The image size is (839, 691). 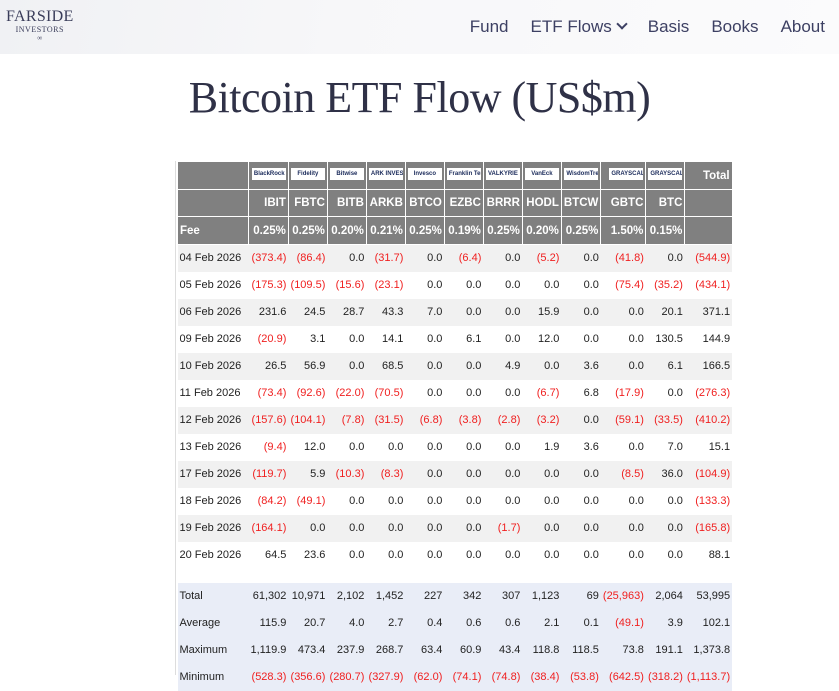 I want to click on summary-cell: 191.1, so click(x=665, y=650).